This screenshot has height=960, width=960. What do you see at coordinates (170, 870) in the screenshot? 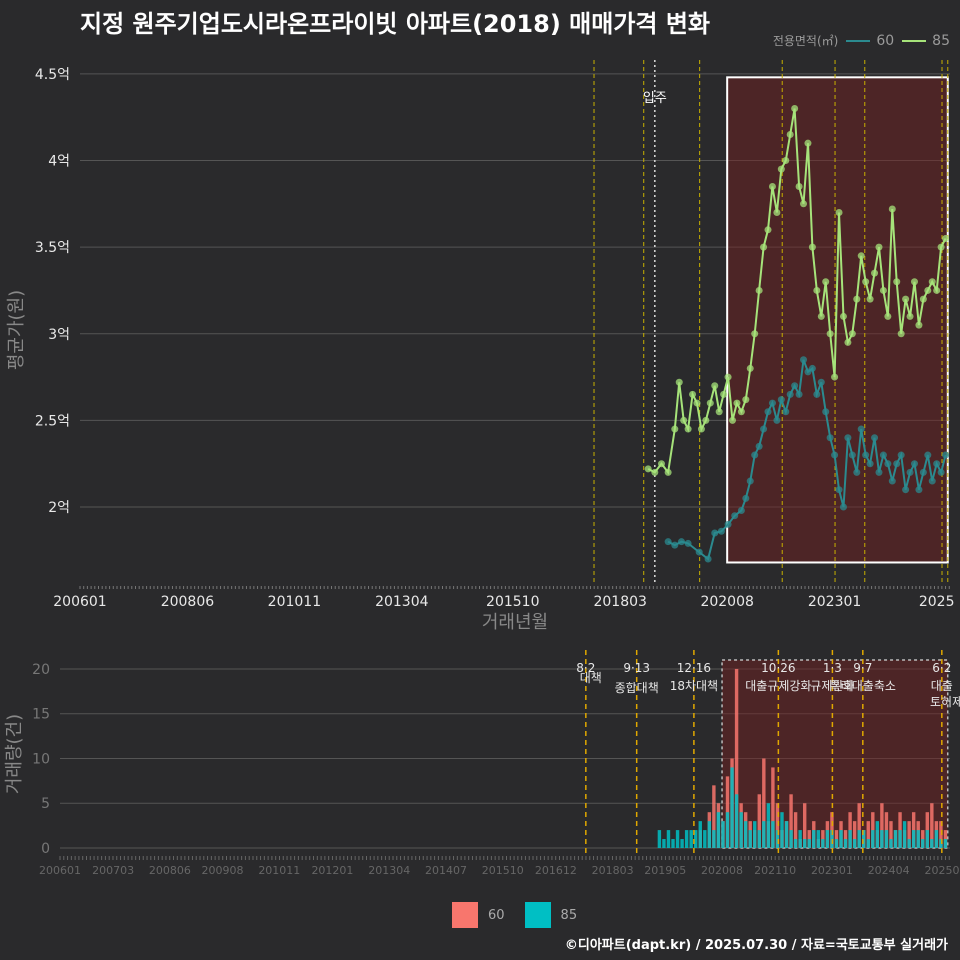
I see `bottom-xtick-label: 200806` at bounding box center [170, 870].